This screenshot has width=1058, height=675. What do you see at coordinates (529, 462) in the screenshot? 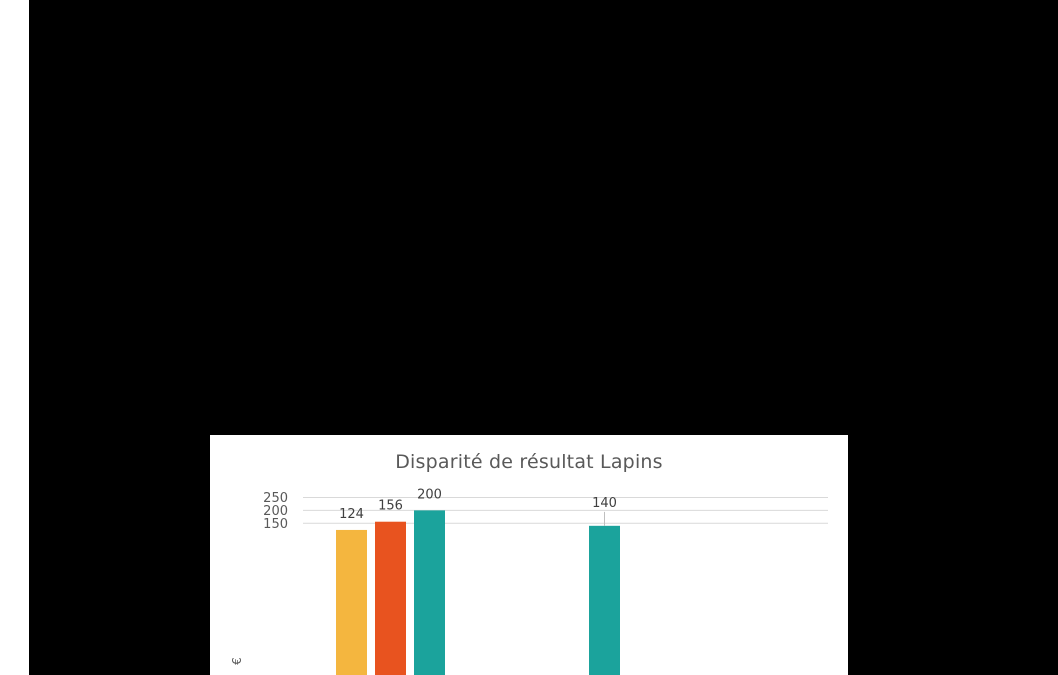
I see `chart-title: Disparité de résultat Lapins` at bounding box center [529, 462].